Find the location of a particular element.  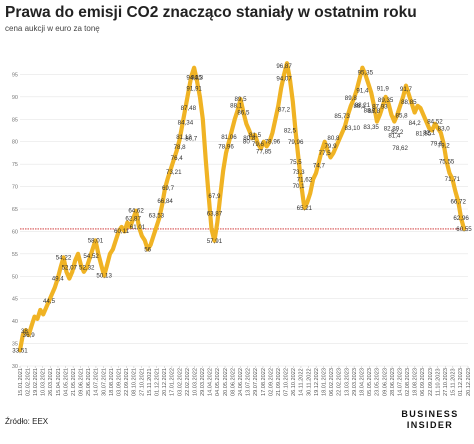

data-label: 79,9 is located at coordinates (330, 146).